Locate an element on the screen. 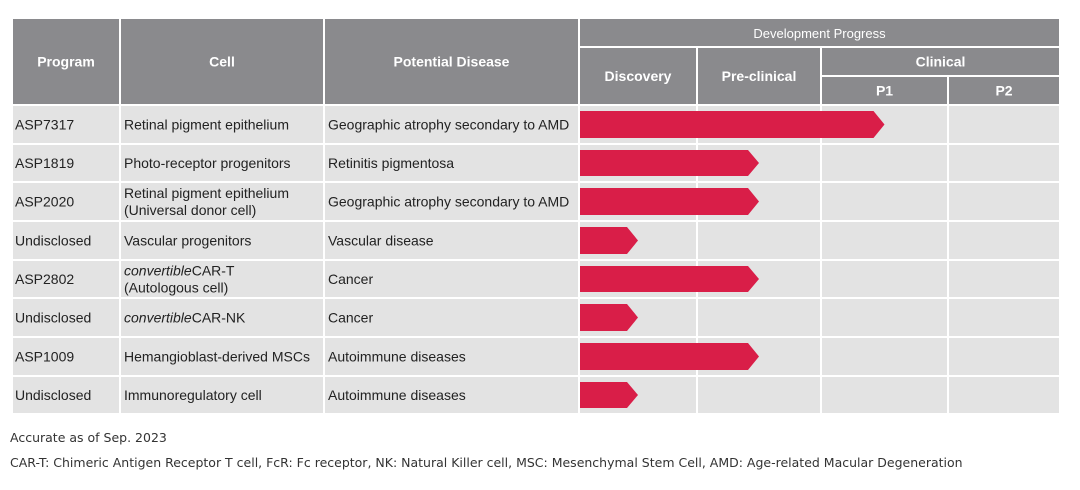  header-p2: P2 is located at coordinates (1003, 91).